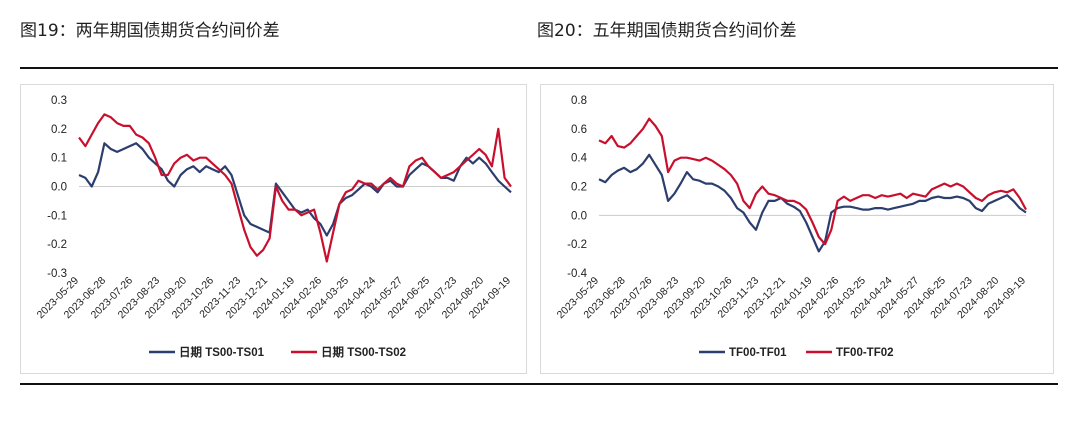 This screenshot has height=426, width=1080. What do you see at coordinates (579, 130) in the screenshot?
I see `y-tick-label: 0.6` at bounding box center [579, 130].